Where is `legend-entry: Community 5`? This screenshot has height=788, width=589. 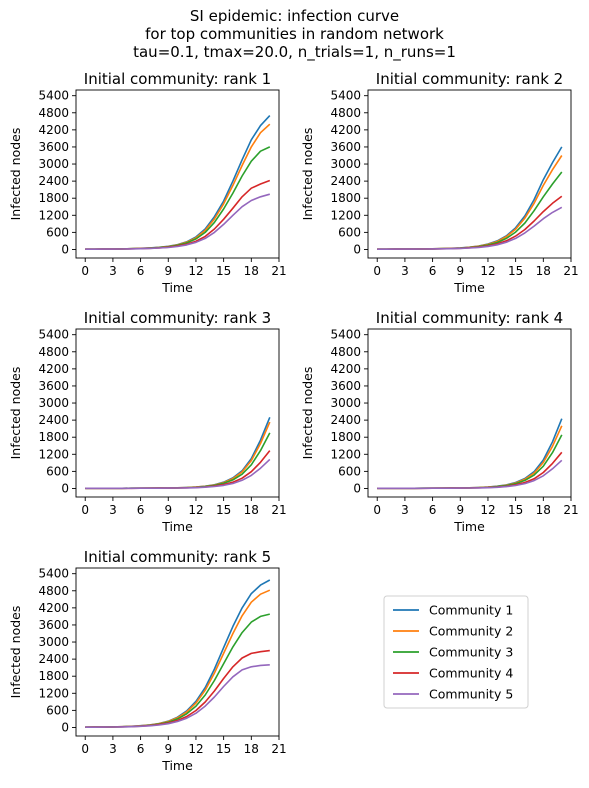
legend-entry: Community 5 is located at coordinates (471, 694).